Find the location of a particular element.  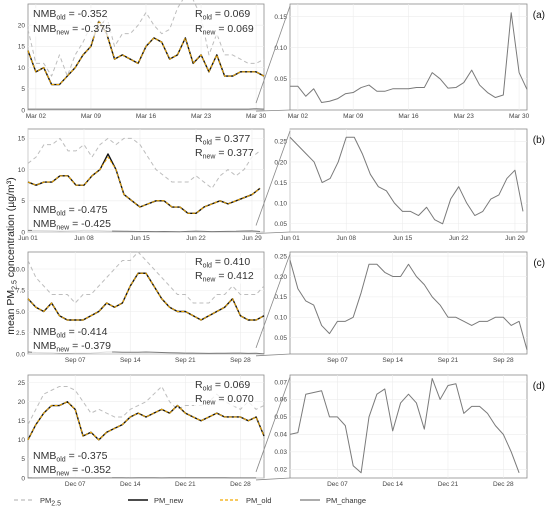

stat-annotation: Rnew = 0.377 is located at coordinates (224, 154).